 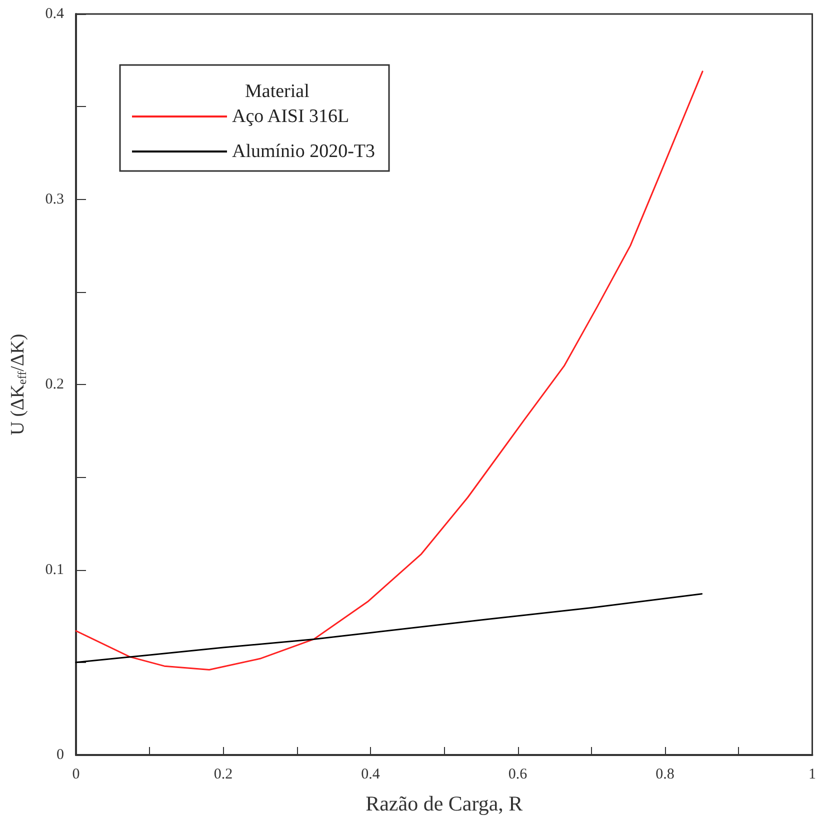 I want to click on y-tick-label: 0, so click(x=60, y=755).